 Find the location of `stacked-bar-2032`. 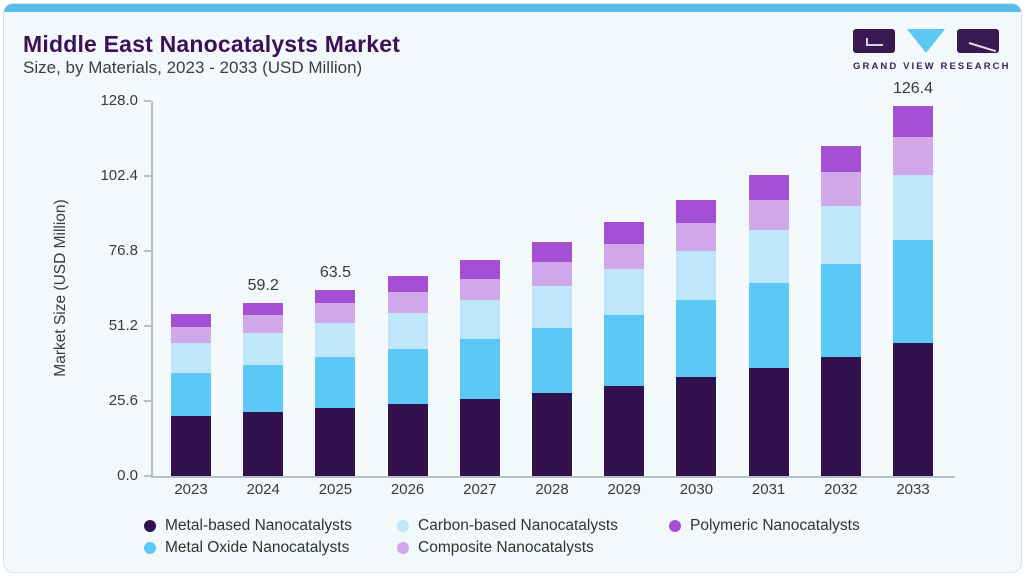

stacked-bar-2032 is located at coordinates (840, 288).